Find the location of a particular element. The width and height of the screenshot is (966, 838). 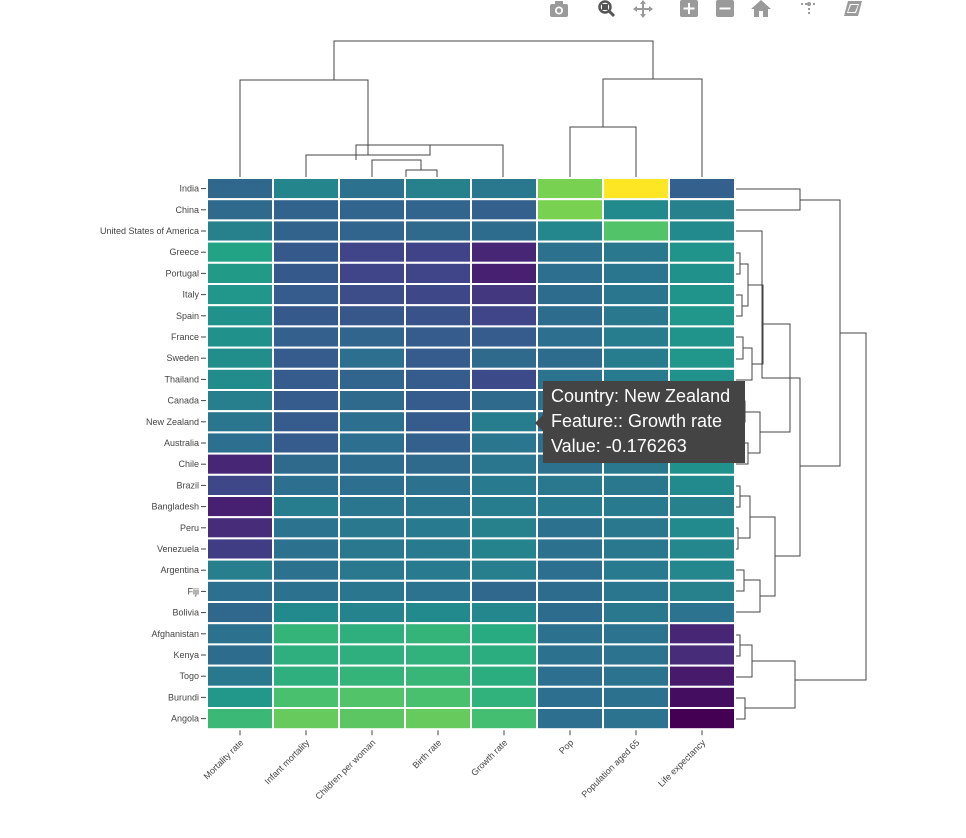

zoom-in-icon is located at coordinates (691, 10).